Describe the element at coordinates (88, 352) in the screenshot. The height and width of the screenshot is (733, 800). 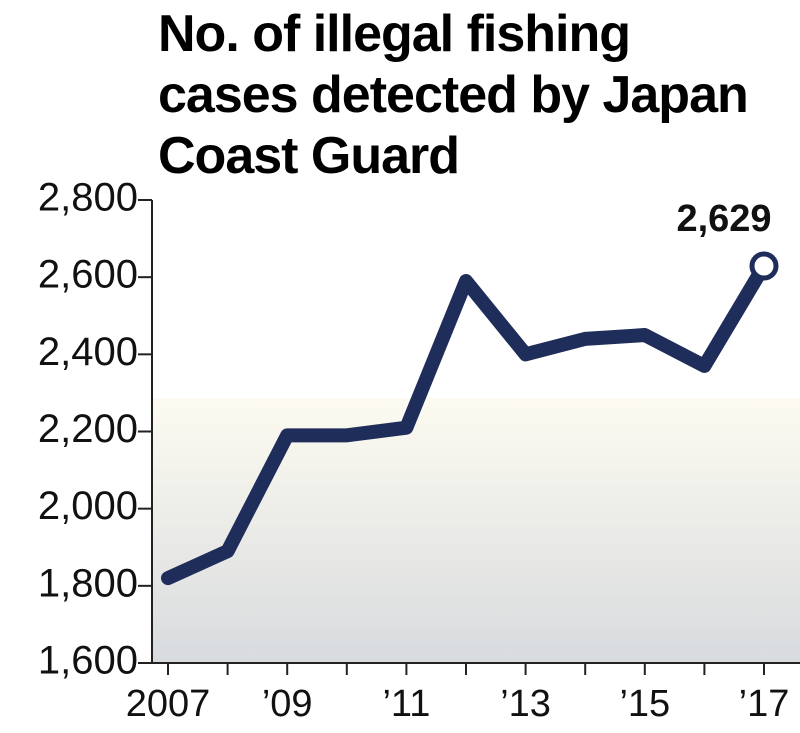
I see `y-tick-label: 2,400` at that location.